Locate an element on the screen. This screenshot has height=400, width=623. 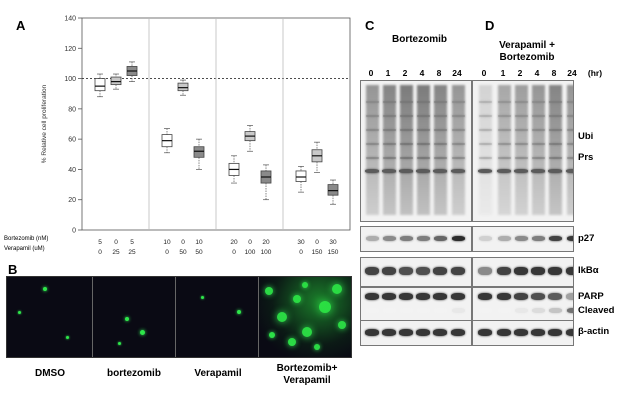
y-axis-label: % Relative cell proliferation is located at coordinates (44, 123).